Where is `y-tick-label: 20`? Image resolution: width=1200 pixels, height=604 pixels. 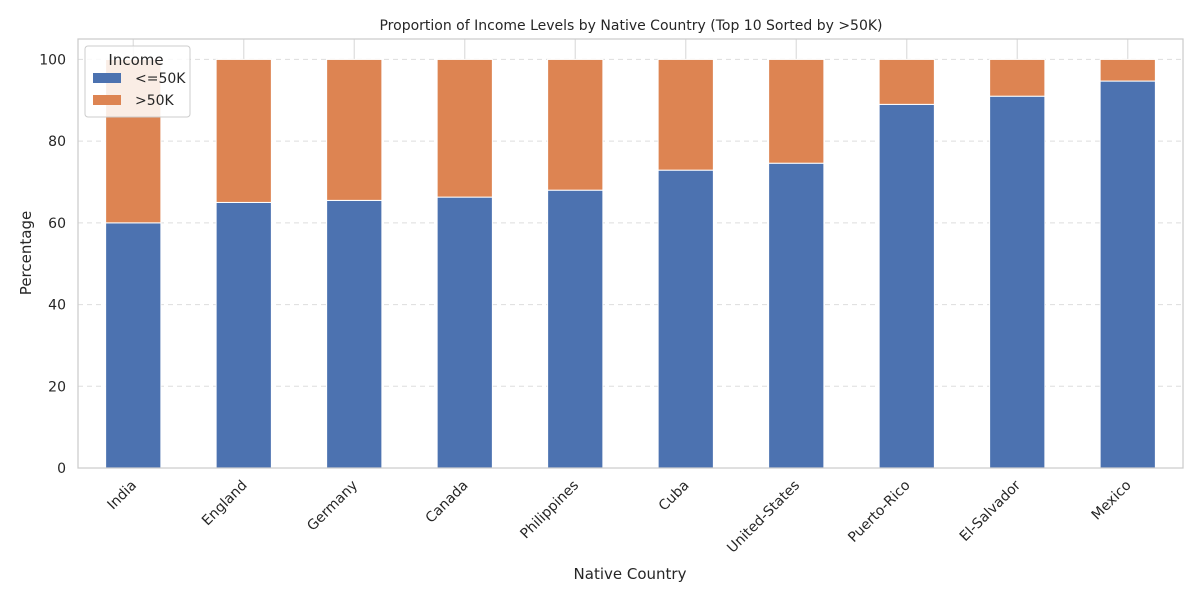 y-tick-label: 20 is located at coordinates (57, 387).